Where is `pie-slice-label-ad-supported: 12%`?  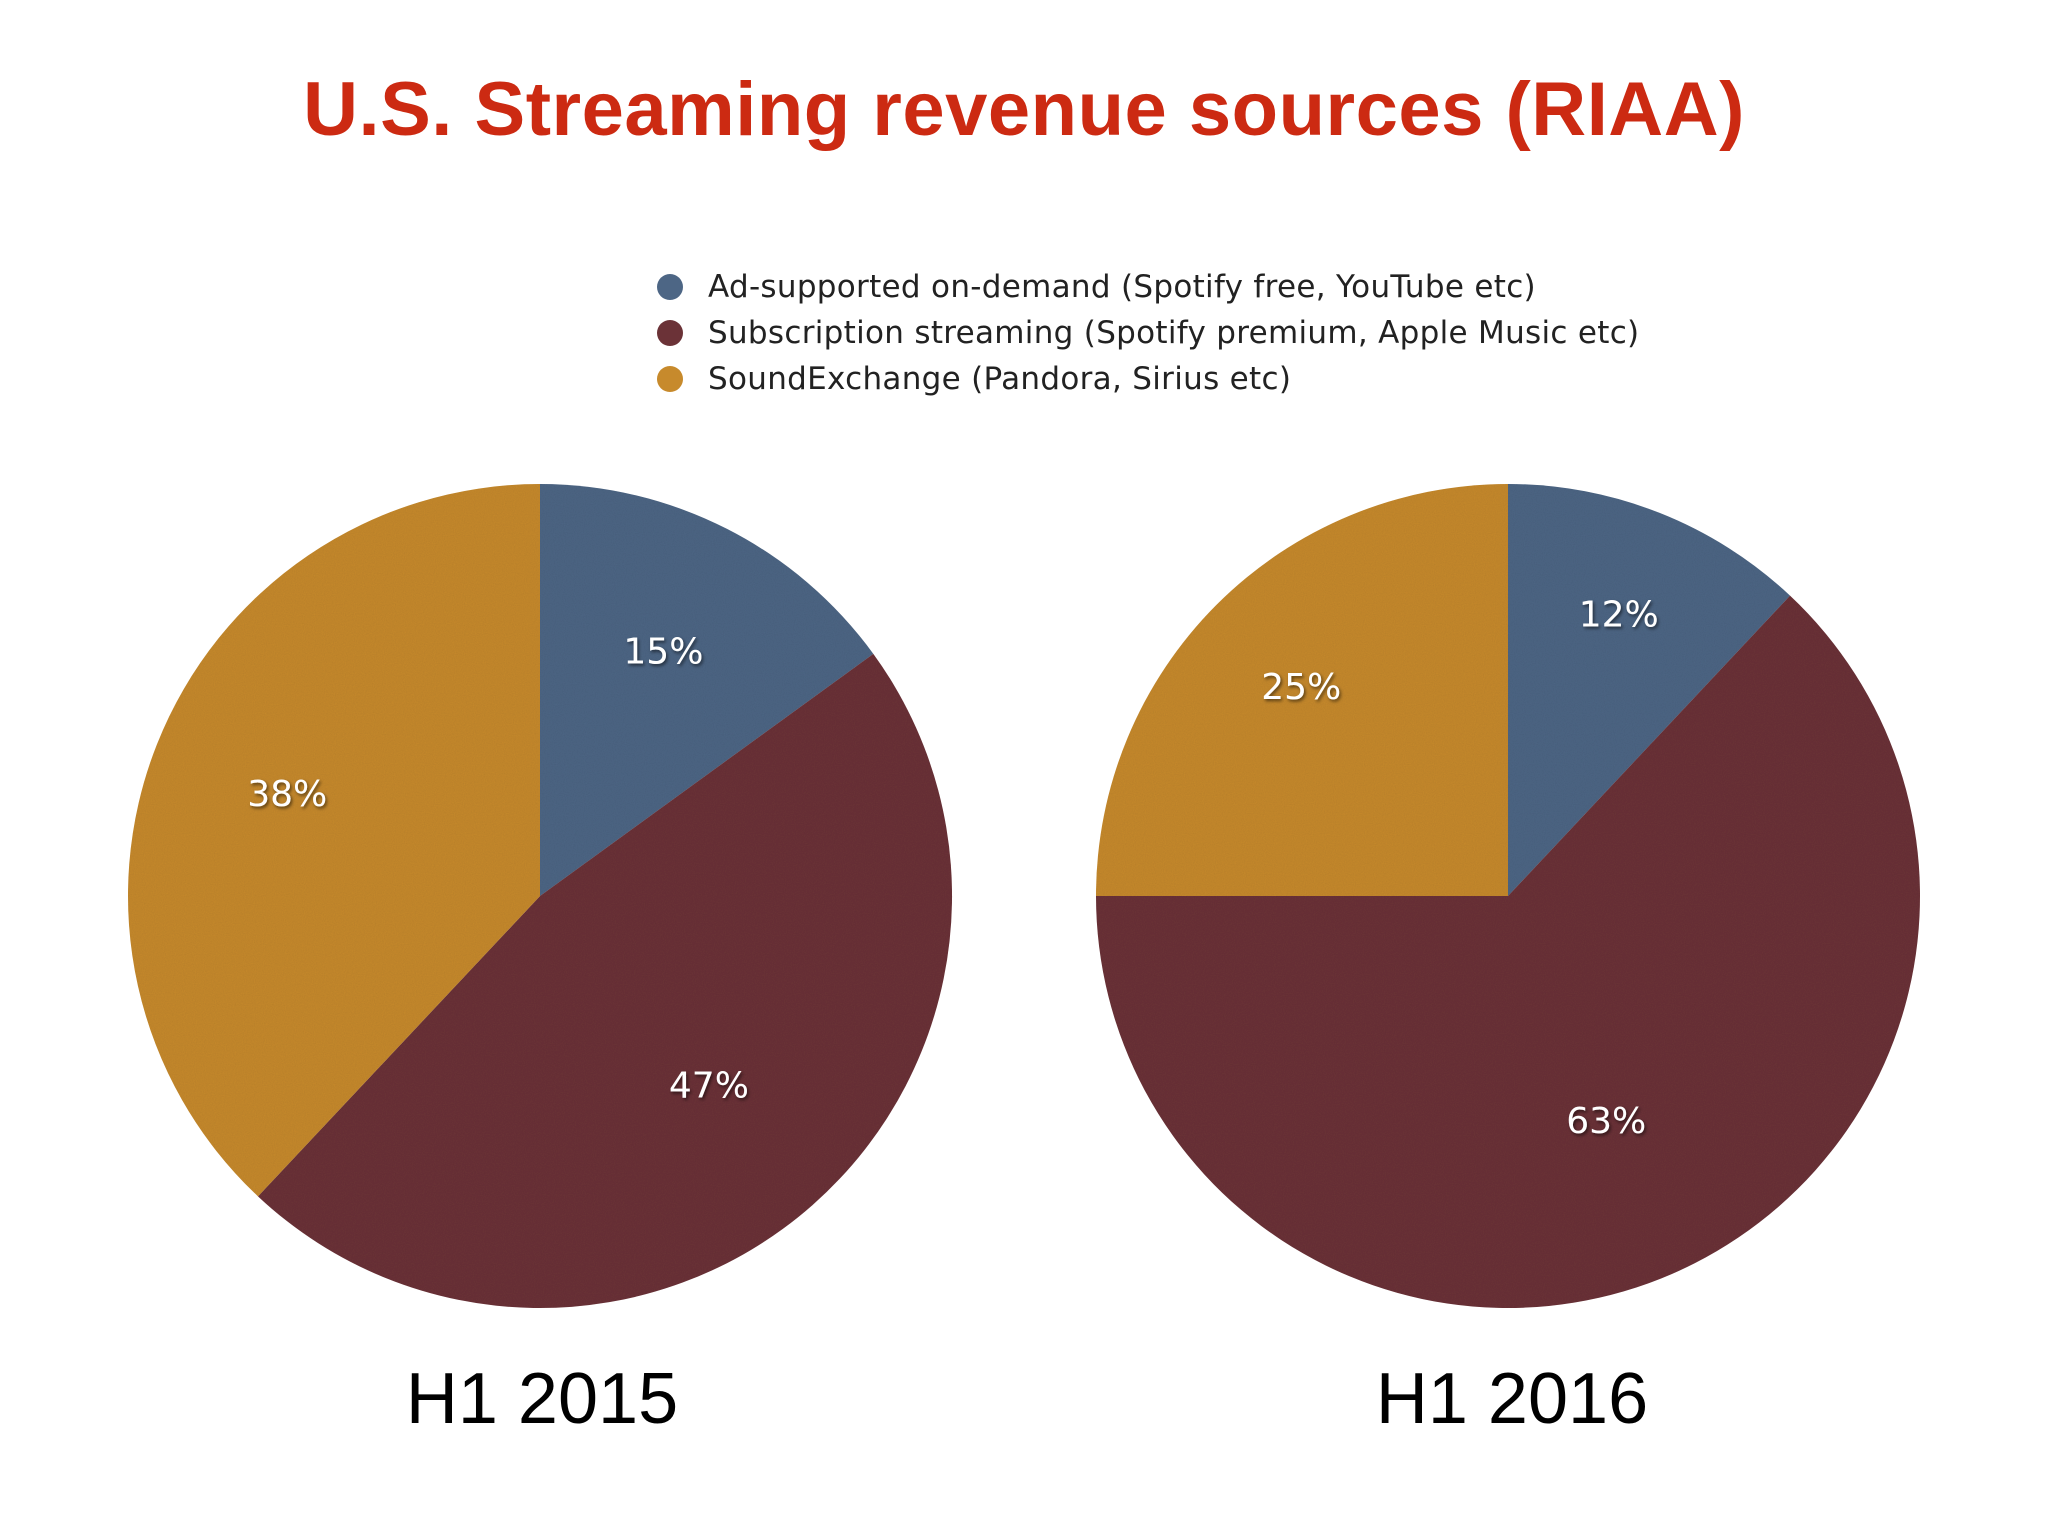
pie-slice-label-ad-supported: 12% is located at coordinates (1619, 614).